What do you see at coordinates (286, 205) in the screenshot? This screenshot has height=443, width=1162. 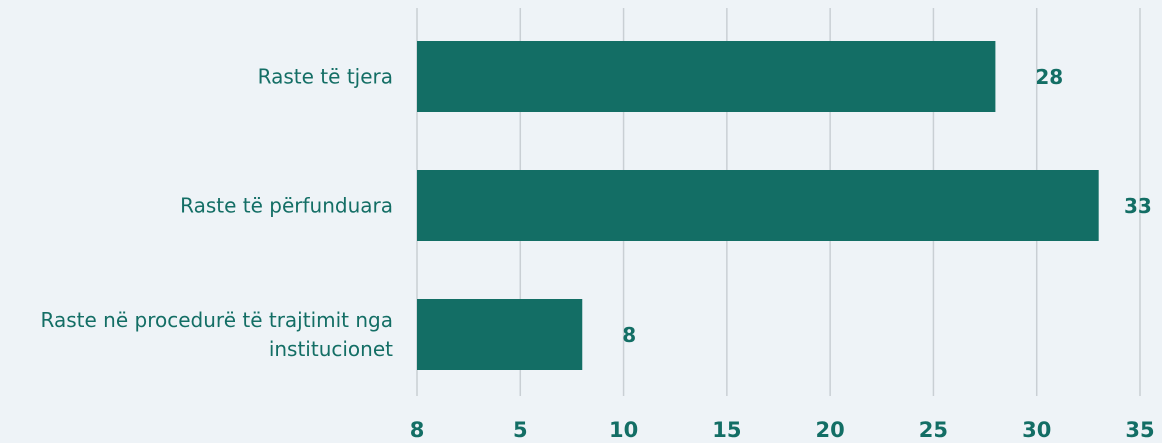 I see `y-tick-label: Raste të përfunduara` at bounding box center [286, 205].